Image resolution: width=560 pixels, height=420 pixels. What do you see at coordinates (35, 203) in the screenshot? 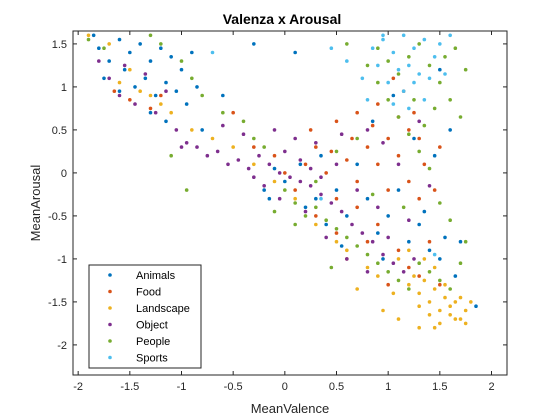
I see `y-axis-label: MeanArousal` at bounding box center [35, 203].